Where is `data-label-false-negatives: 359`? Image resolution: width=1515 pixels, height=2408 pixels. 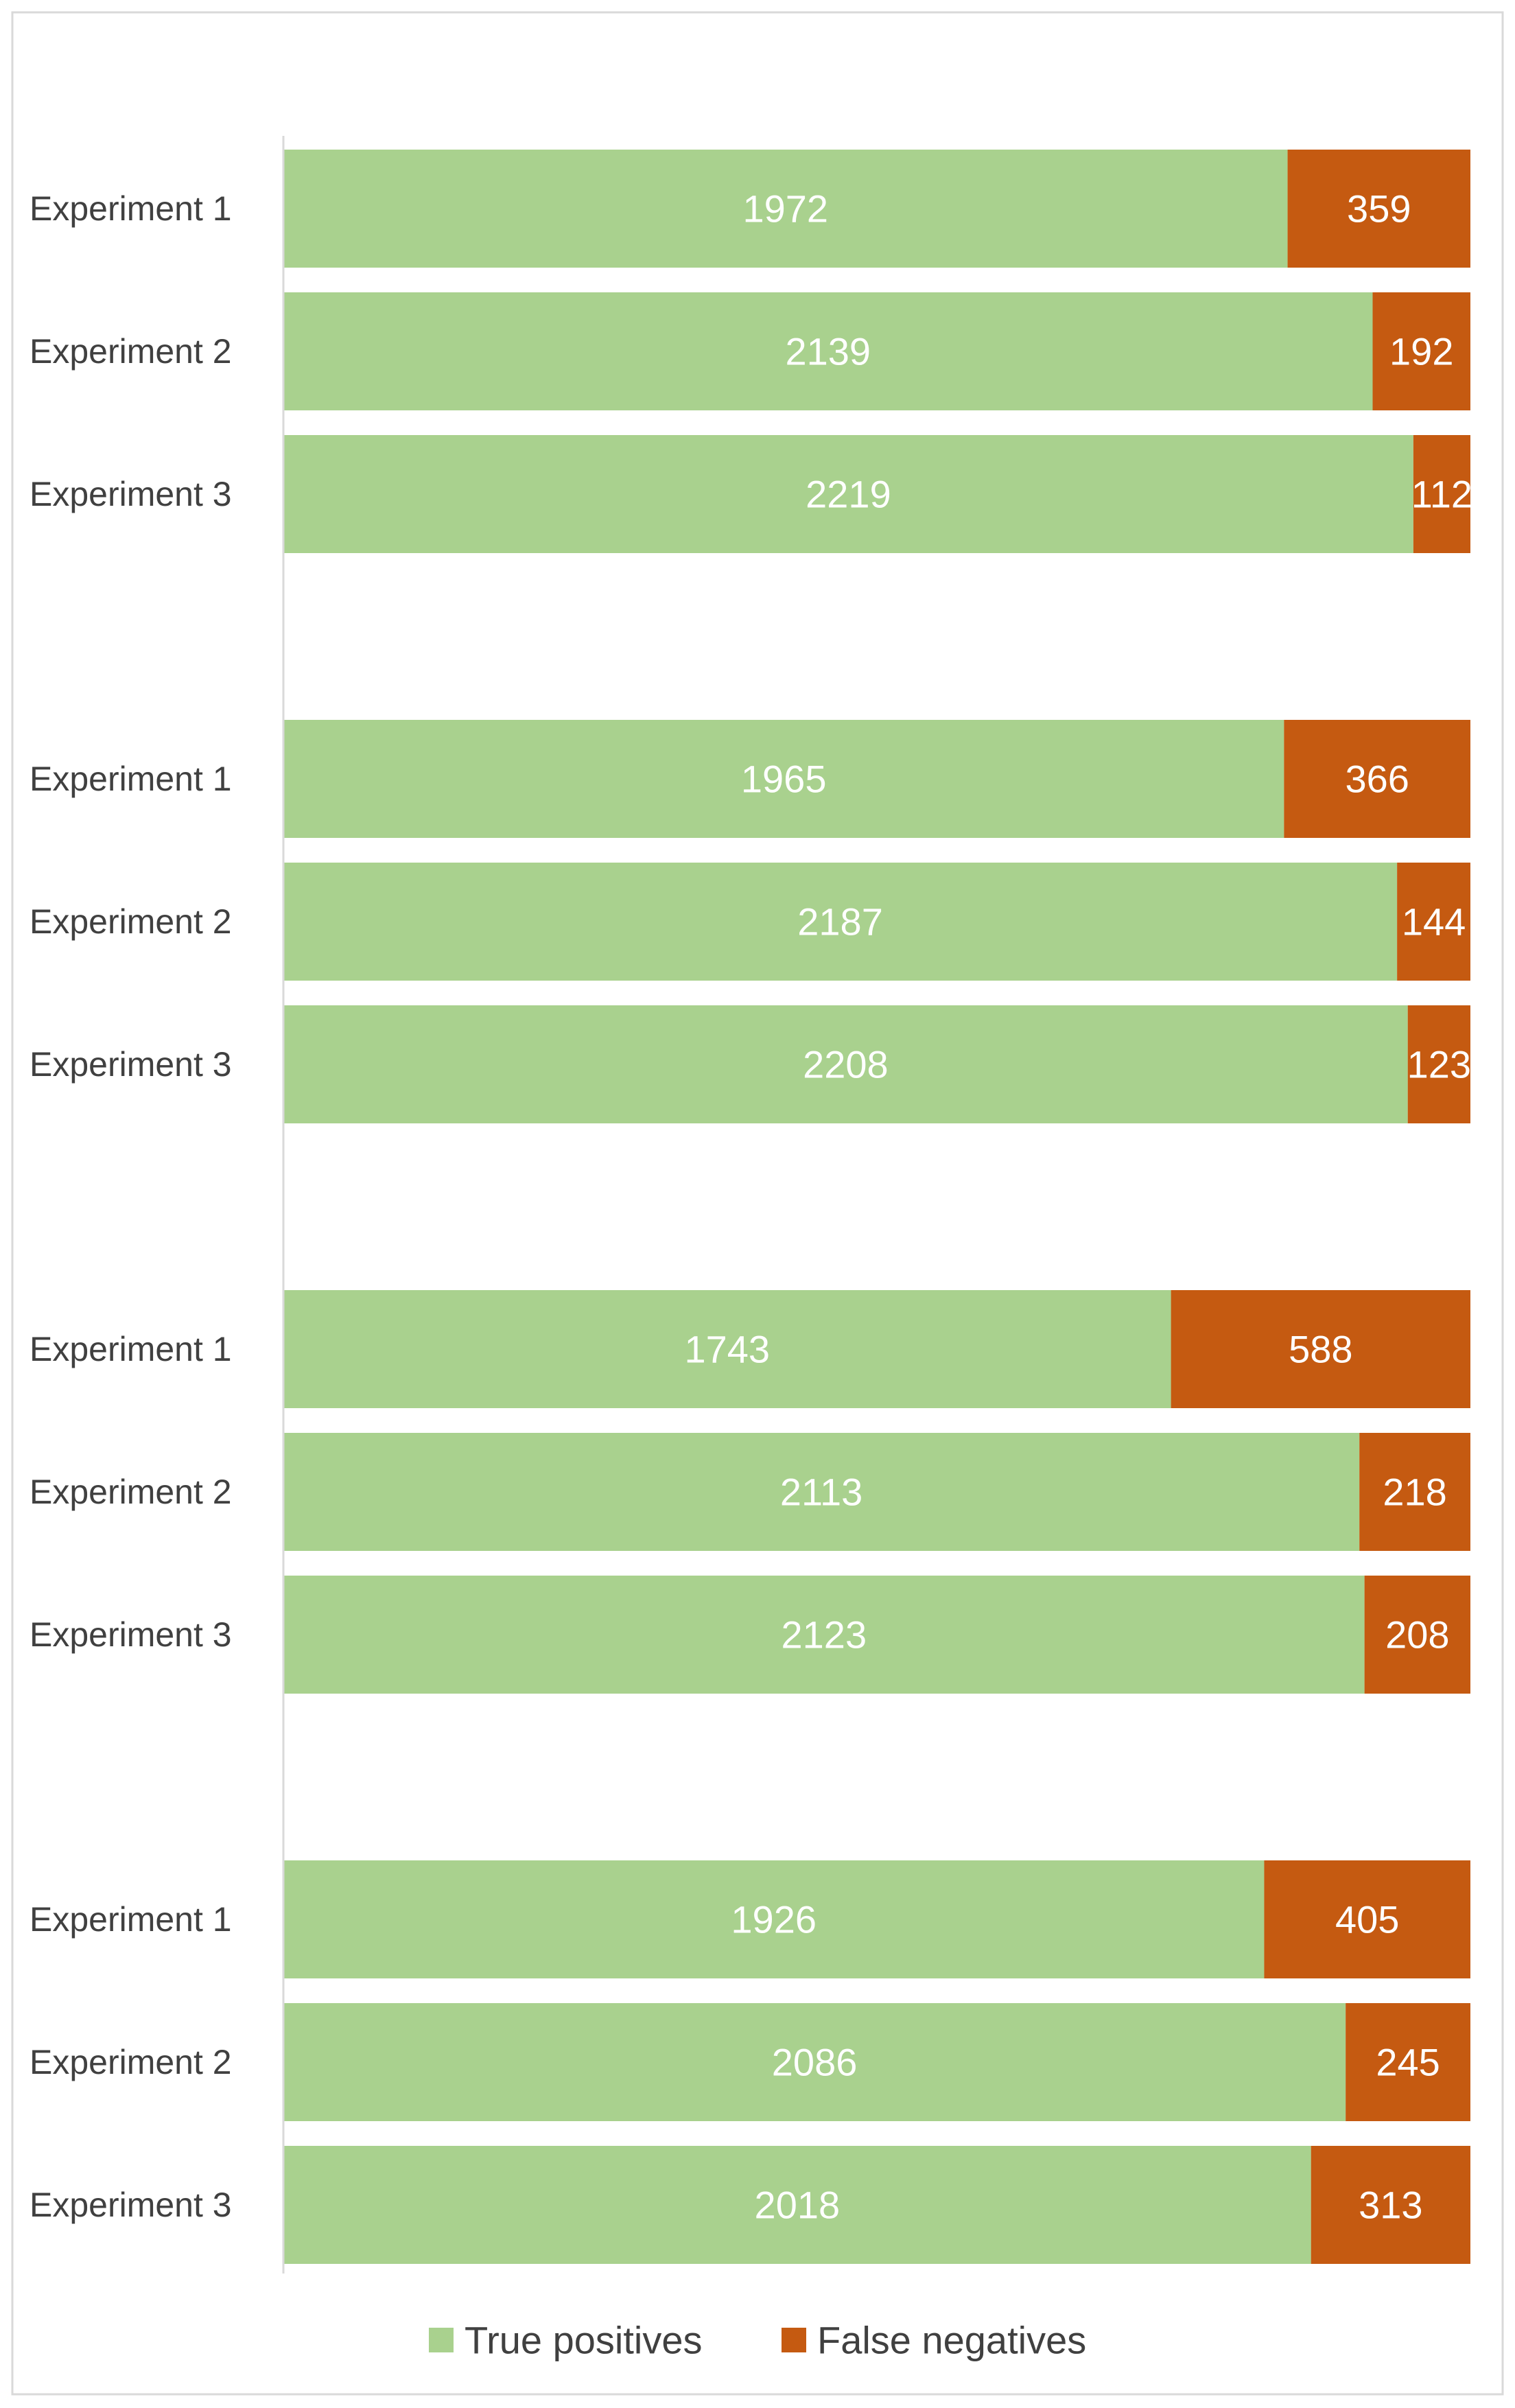
data-label-false-negatives: 359 is located at coordinates (1379, 209).